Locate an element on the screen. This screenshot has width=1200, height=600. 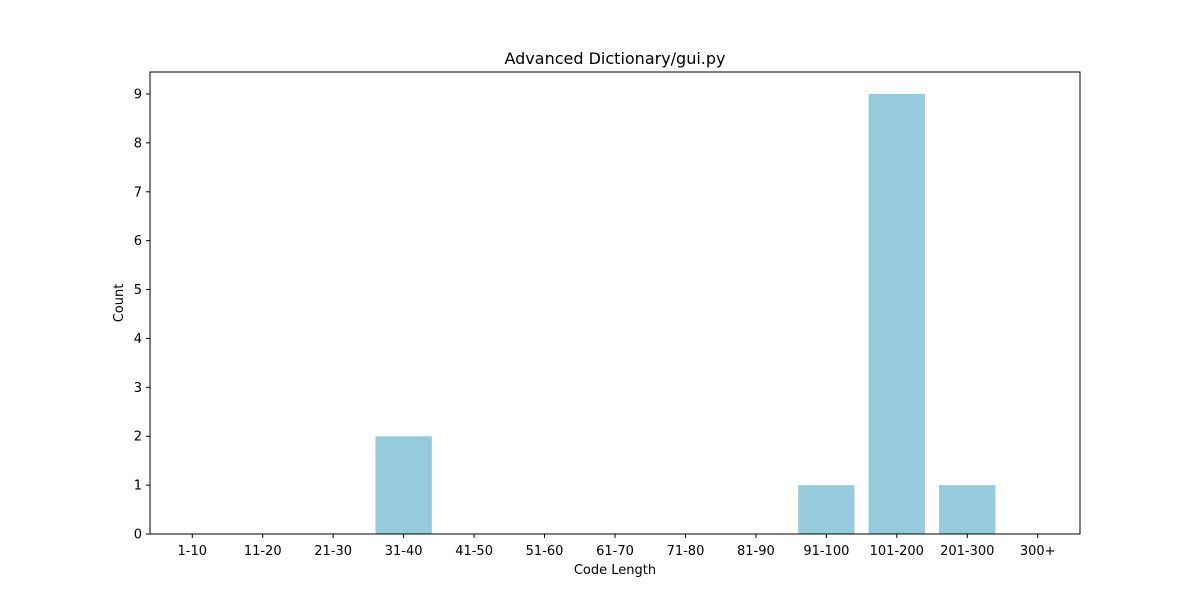
y-tick-label: 1 is located at coordinates (138, 486).